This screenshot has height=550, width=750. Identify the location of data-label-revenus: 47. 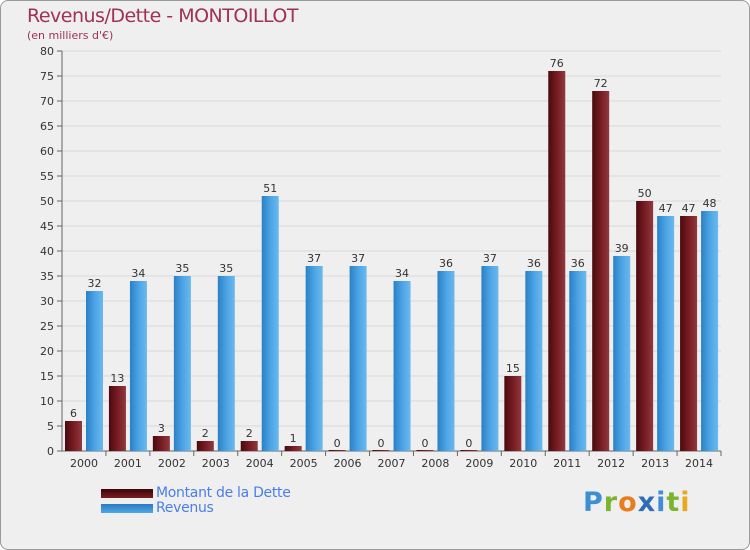
(666, 208).